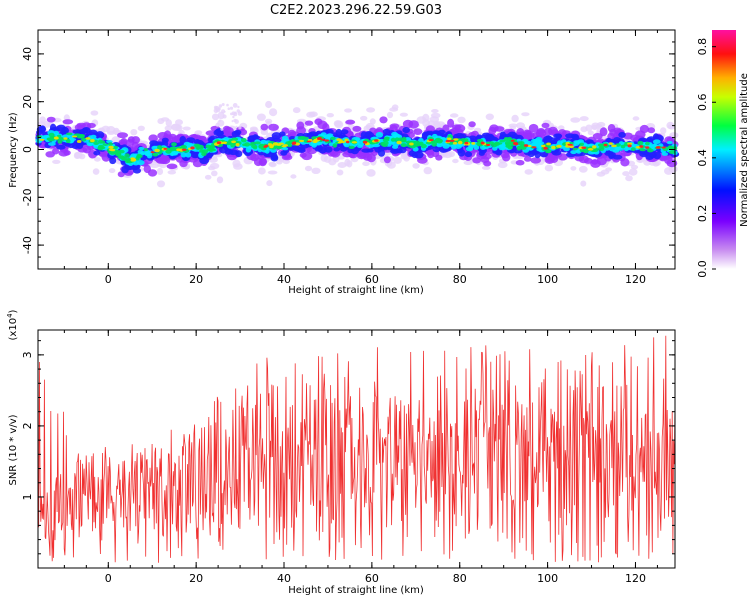 This screenshot has height=600, width=750. What do you see at coordinates (635, 279) in the screenshot?
I see `spectrogram-x-tick-label: 120` at bounding box center [635, 279].